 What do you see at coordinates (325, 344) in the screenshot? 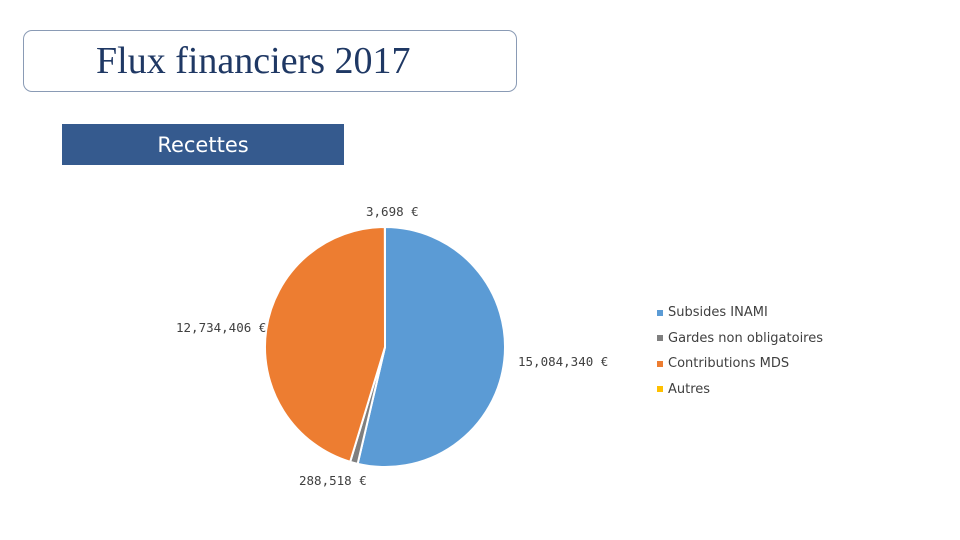
I see `pie-slice-contributions-mds` at bounding box center [325, 344].